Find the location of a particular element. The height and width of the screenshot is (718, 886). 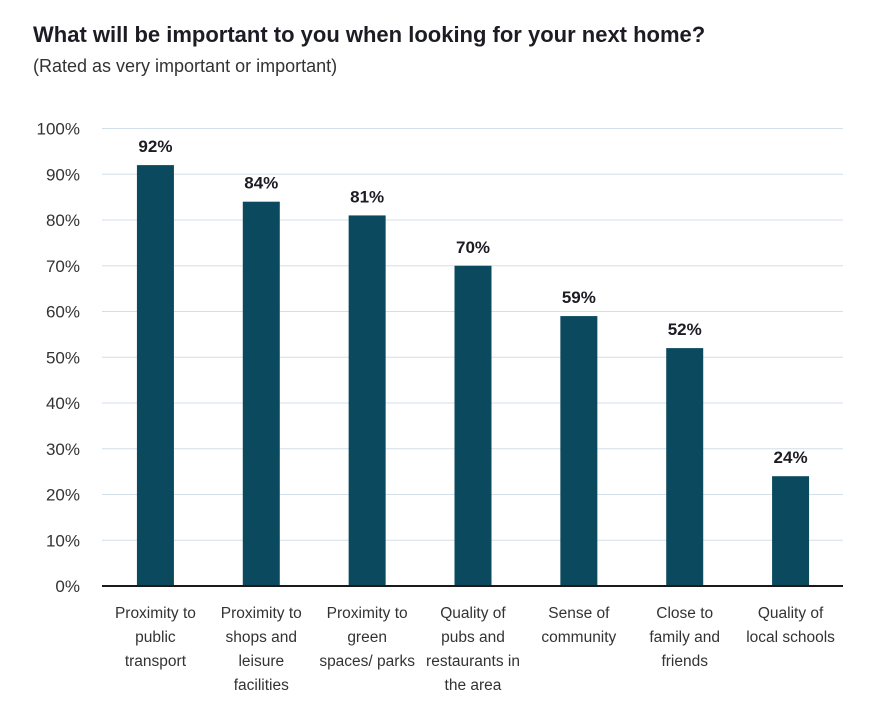

data-label: 70% is located at coordinates (473, 247).